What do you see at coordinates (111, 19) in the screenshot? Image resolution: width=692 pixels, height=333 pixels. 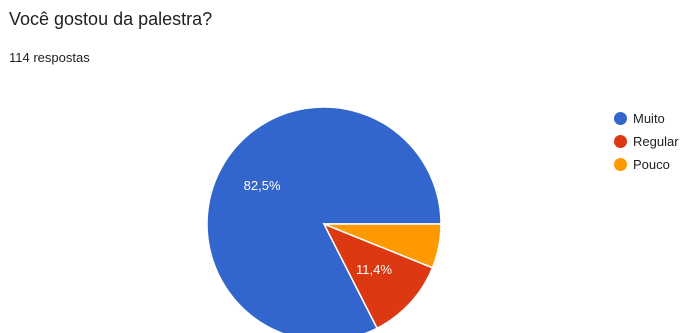 I see `chart-title: Você gostou da palestra?` at bounding box center [111, 19].